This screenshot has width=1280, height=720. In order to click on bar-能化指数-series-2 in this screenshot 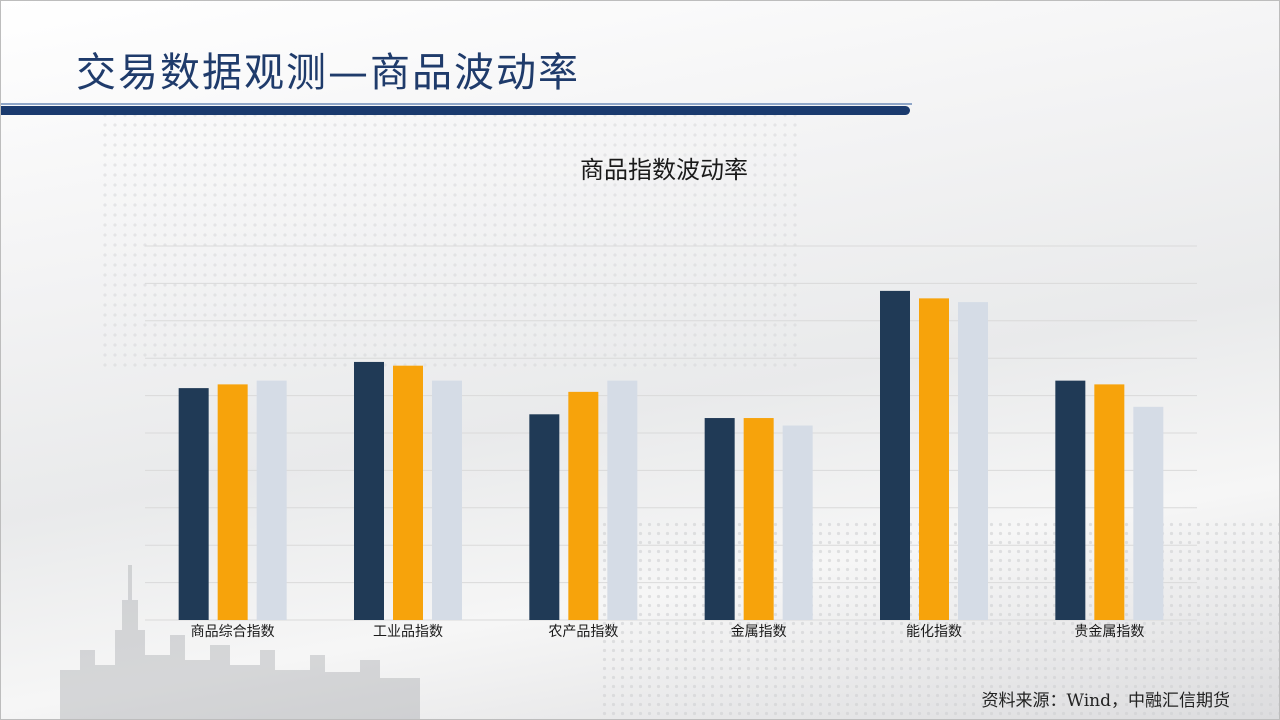, I will do `click(934, 459)`.